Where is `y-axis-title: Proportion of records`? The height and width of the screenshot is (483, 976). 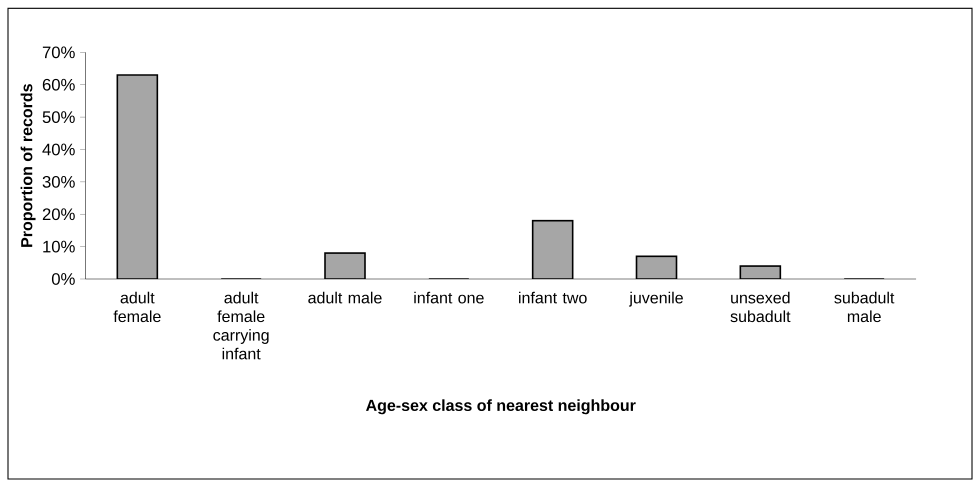 y-axis-title: Proportion of records is located at coordinates (28, 165).